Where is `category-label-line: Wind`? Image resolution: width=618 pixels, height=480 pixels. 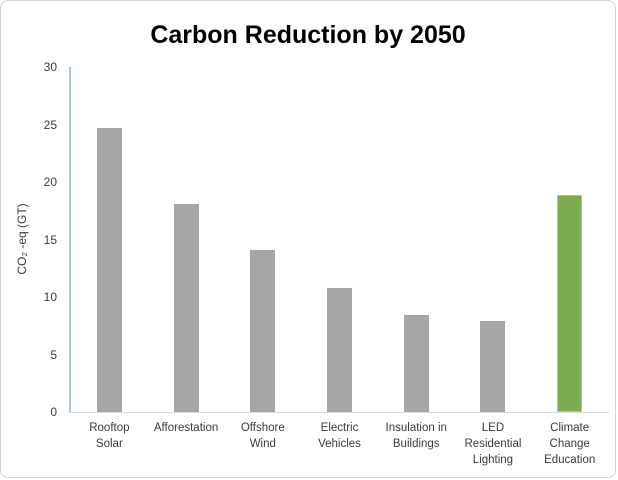 category-label-line: Wind is located at coordinates (262, 444).